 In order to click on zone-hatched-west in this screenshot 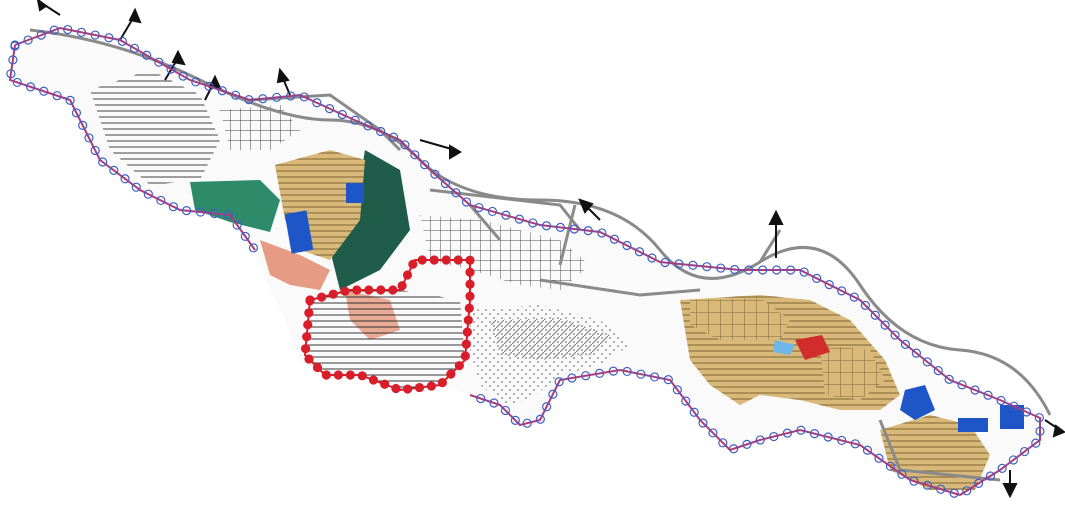, I will do `click(155, 127)`.